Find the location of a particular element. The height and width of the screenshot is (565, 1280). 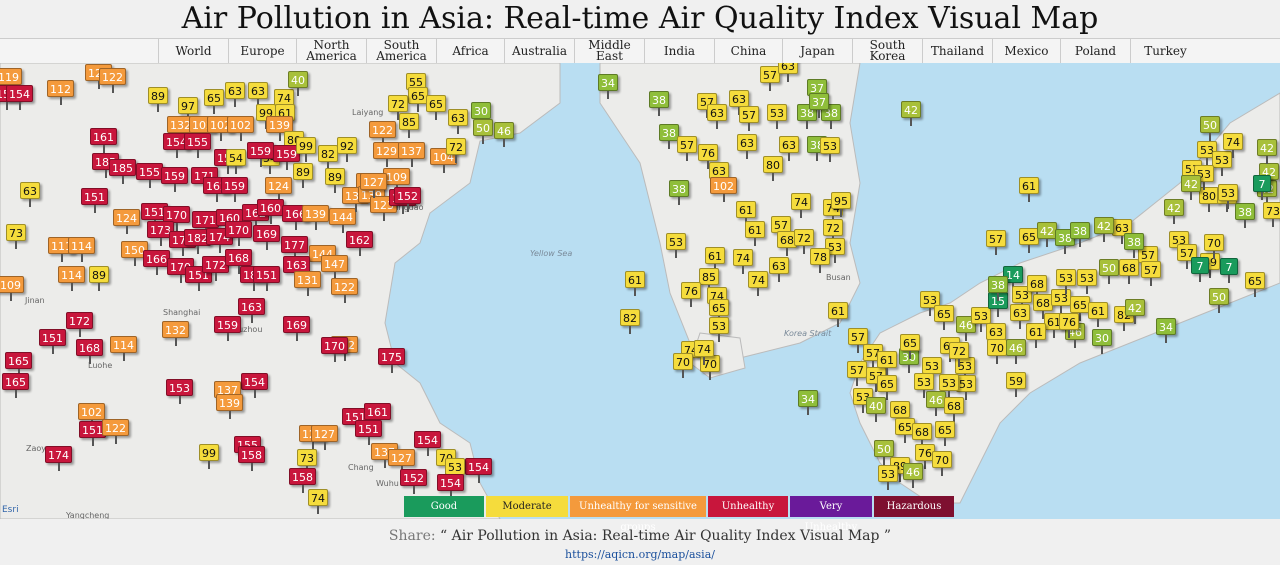

aqi-station-marker: 37 is located at coordinates (819, 105).